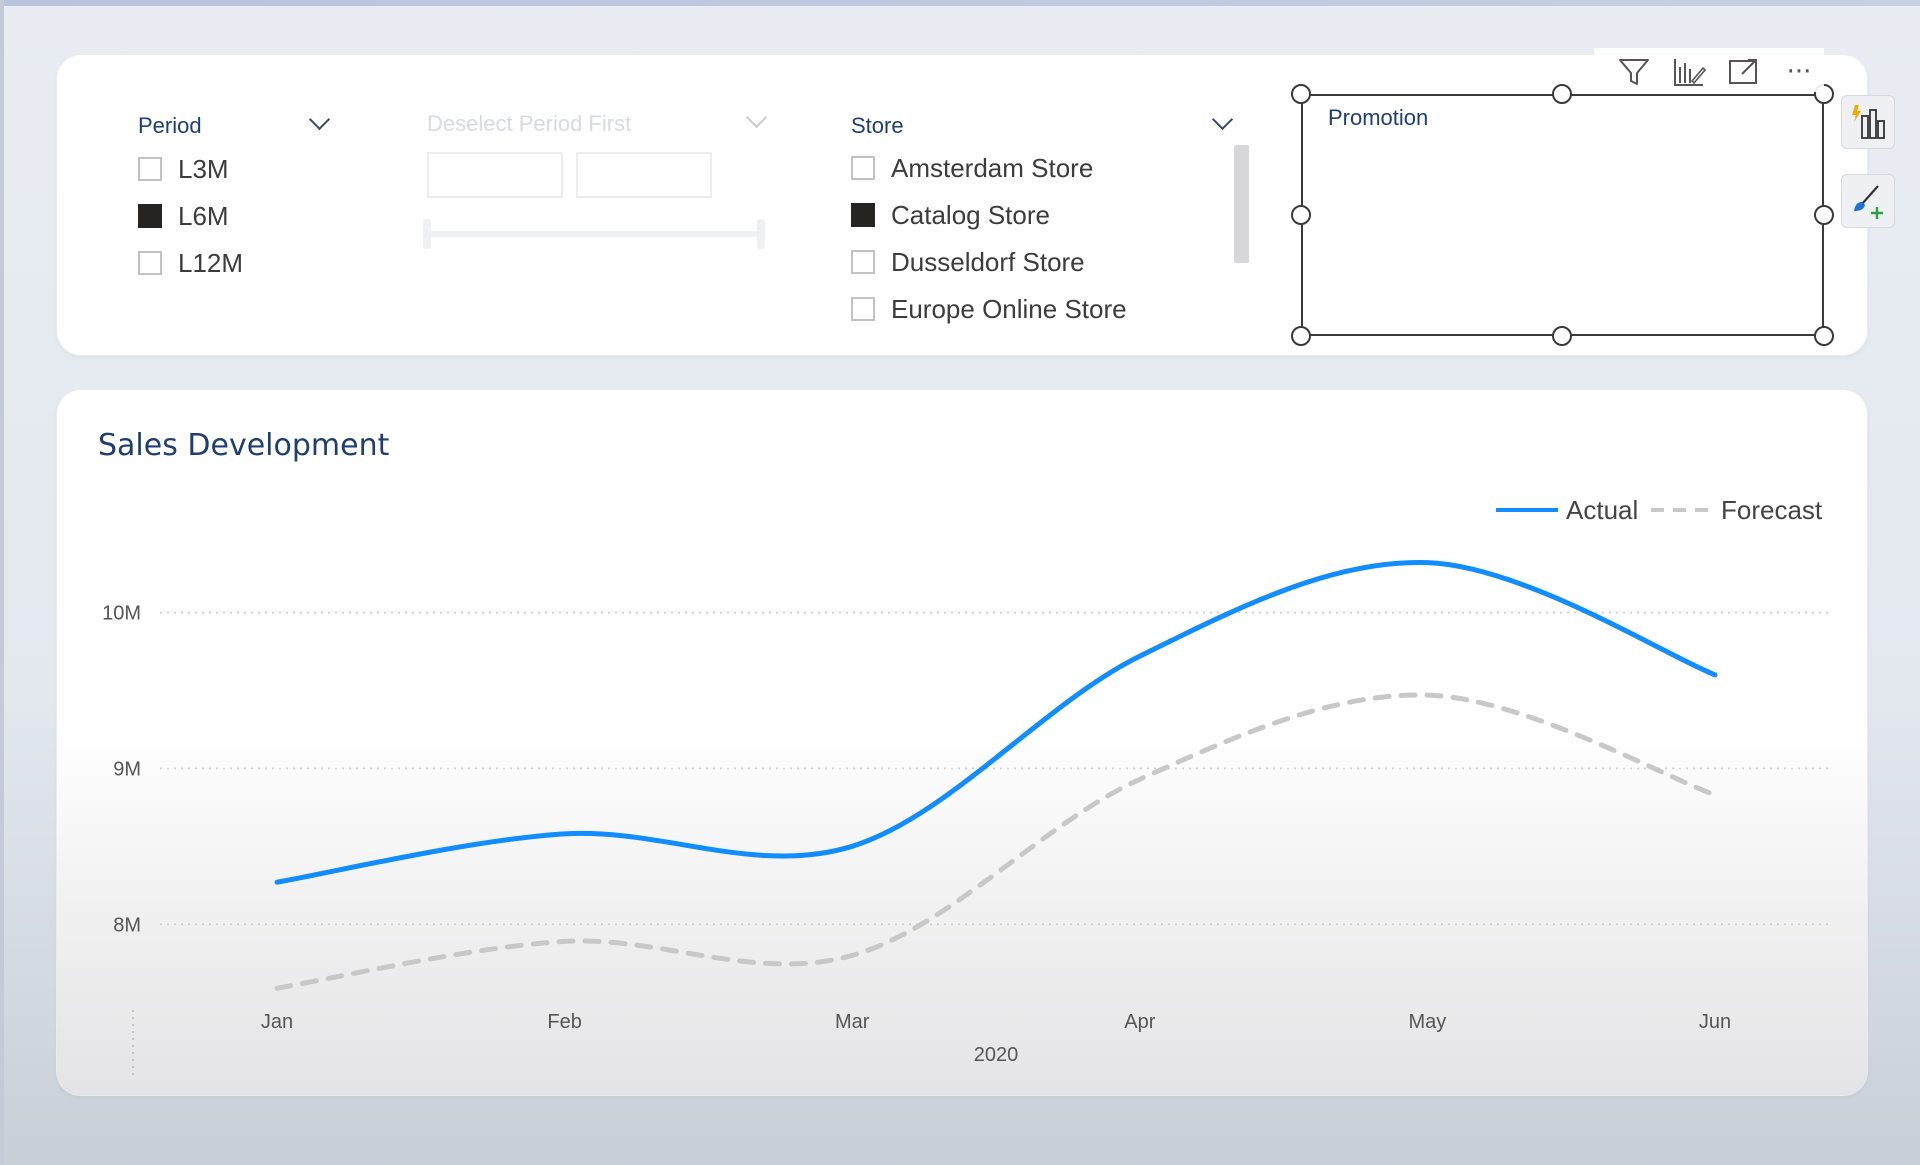 Image resolution: width=1920 pixels, height=1165 pixels. I want to click on period-item: L12M, so click(190, 263).